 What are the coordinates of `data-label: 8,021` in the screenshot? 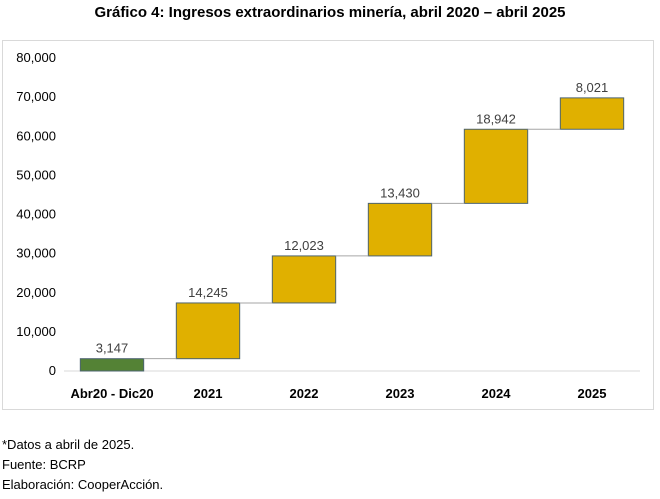 It's located at (592, 87).